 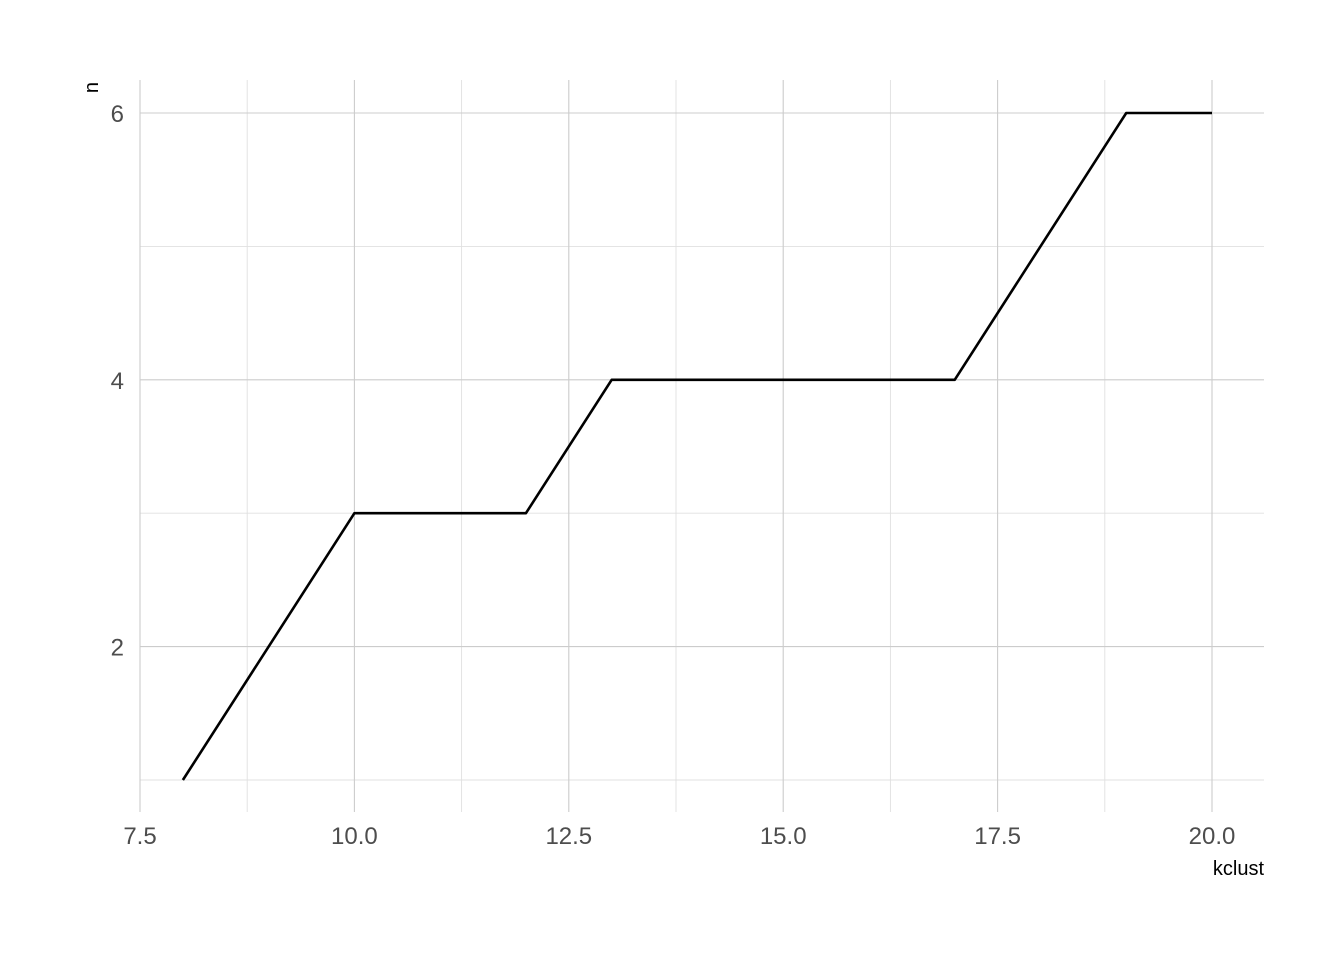 What do you see at coordinates (1239, 869) in the screenshot?
I see `x-axis-title: kclust` at bounding box center [1239, 869].